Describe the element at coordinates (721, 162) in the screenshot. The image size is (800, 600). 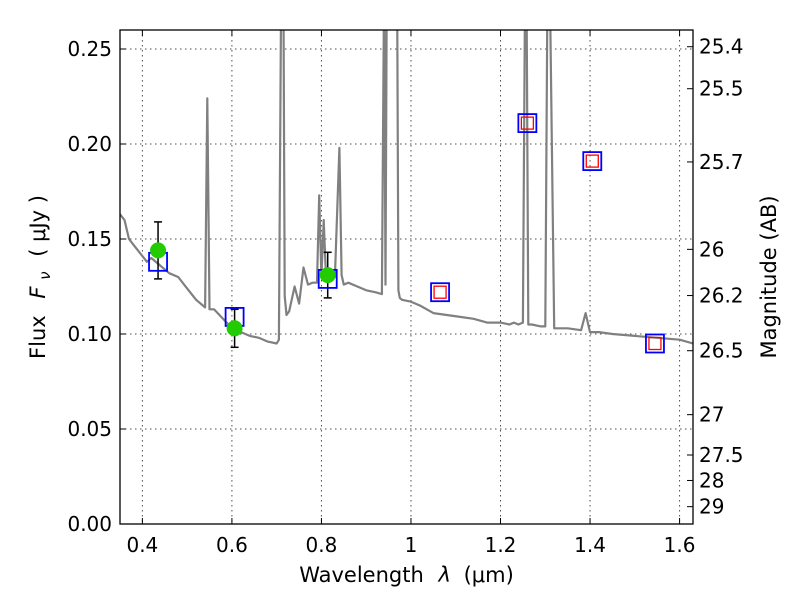
I see `y2-tick-label: 25.7` at that location.